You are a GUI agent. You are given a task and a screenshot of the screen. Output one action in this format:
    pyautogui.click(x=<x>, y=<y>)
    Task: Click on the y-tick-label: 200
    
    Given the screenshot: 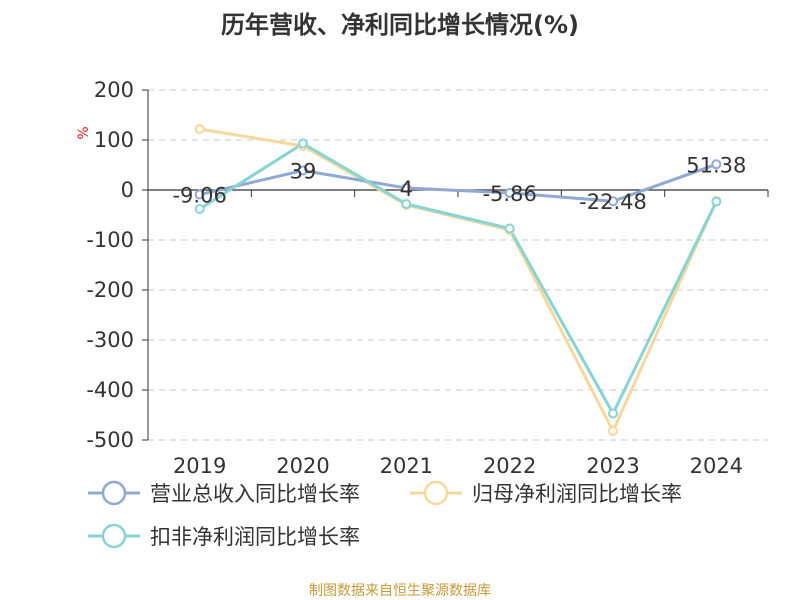 What is the action you would take?
    pyautogui.click(x=114, y=90)
    